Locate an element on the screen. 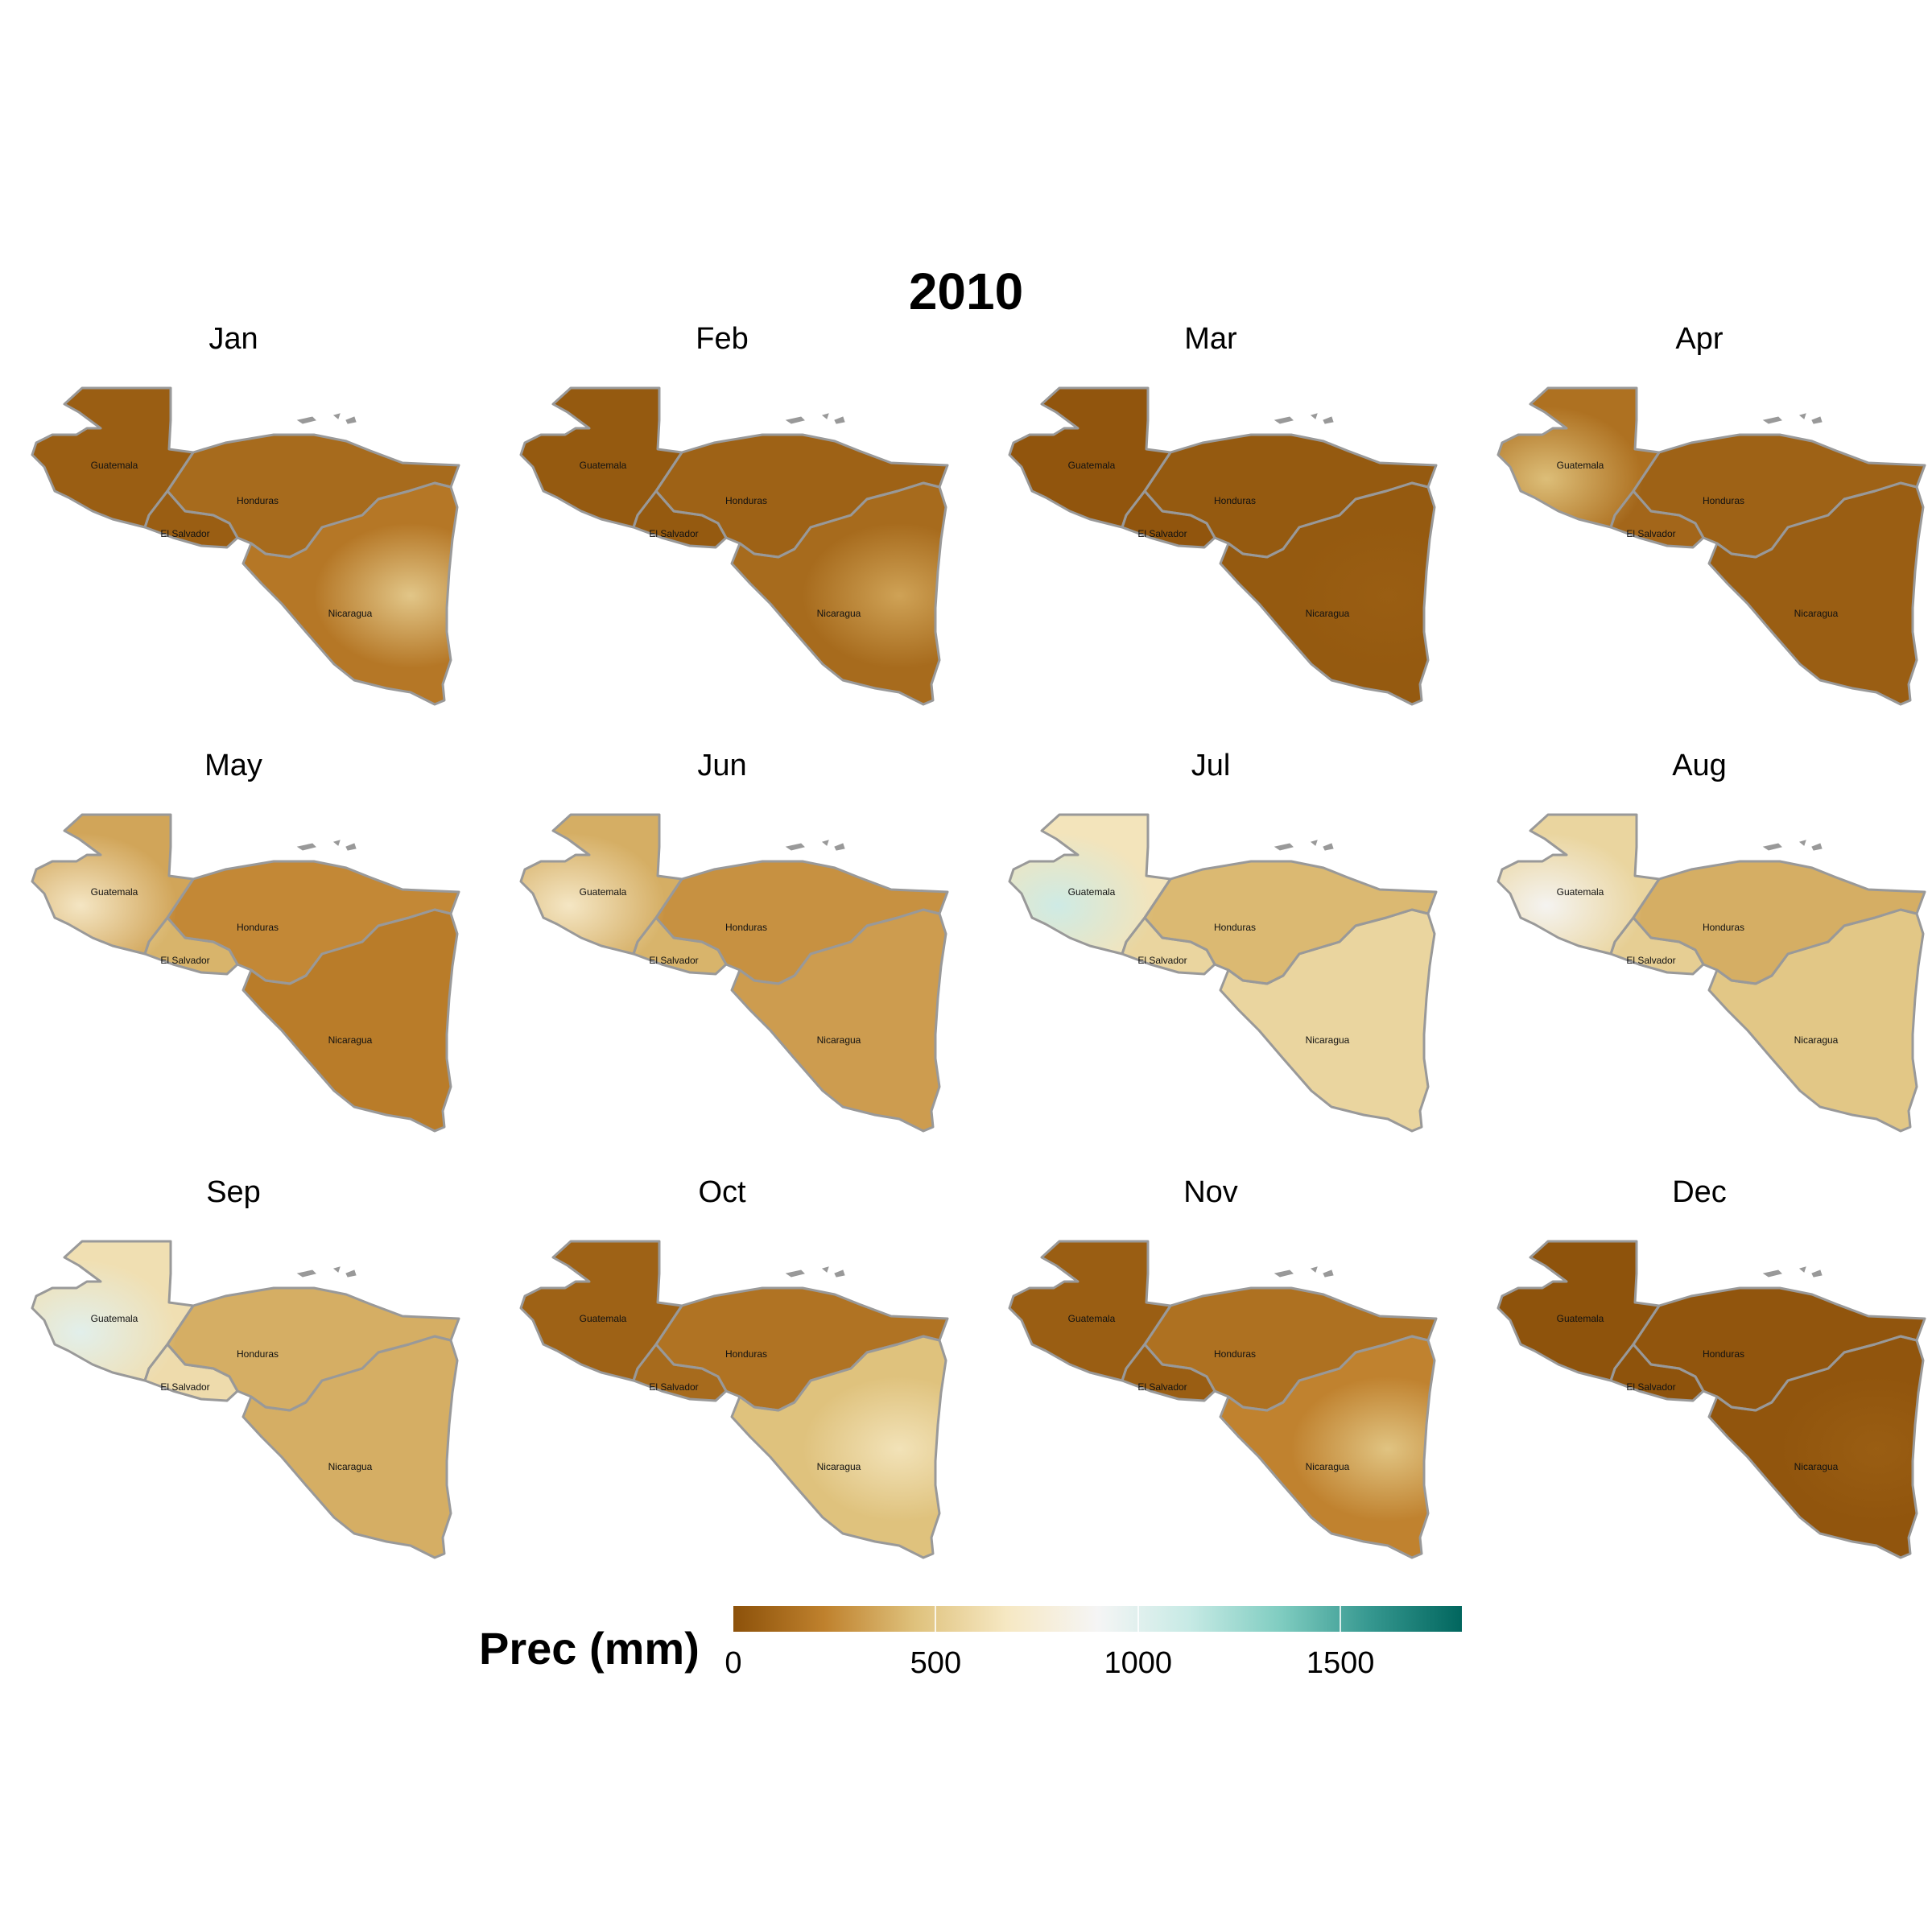  legend-tick-label: 500 is located at coordinates (936, 1663).